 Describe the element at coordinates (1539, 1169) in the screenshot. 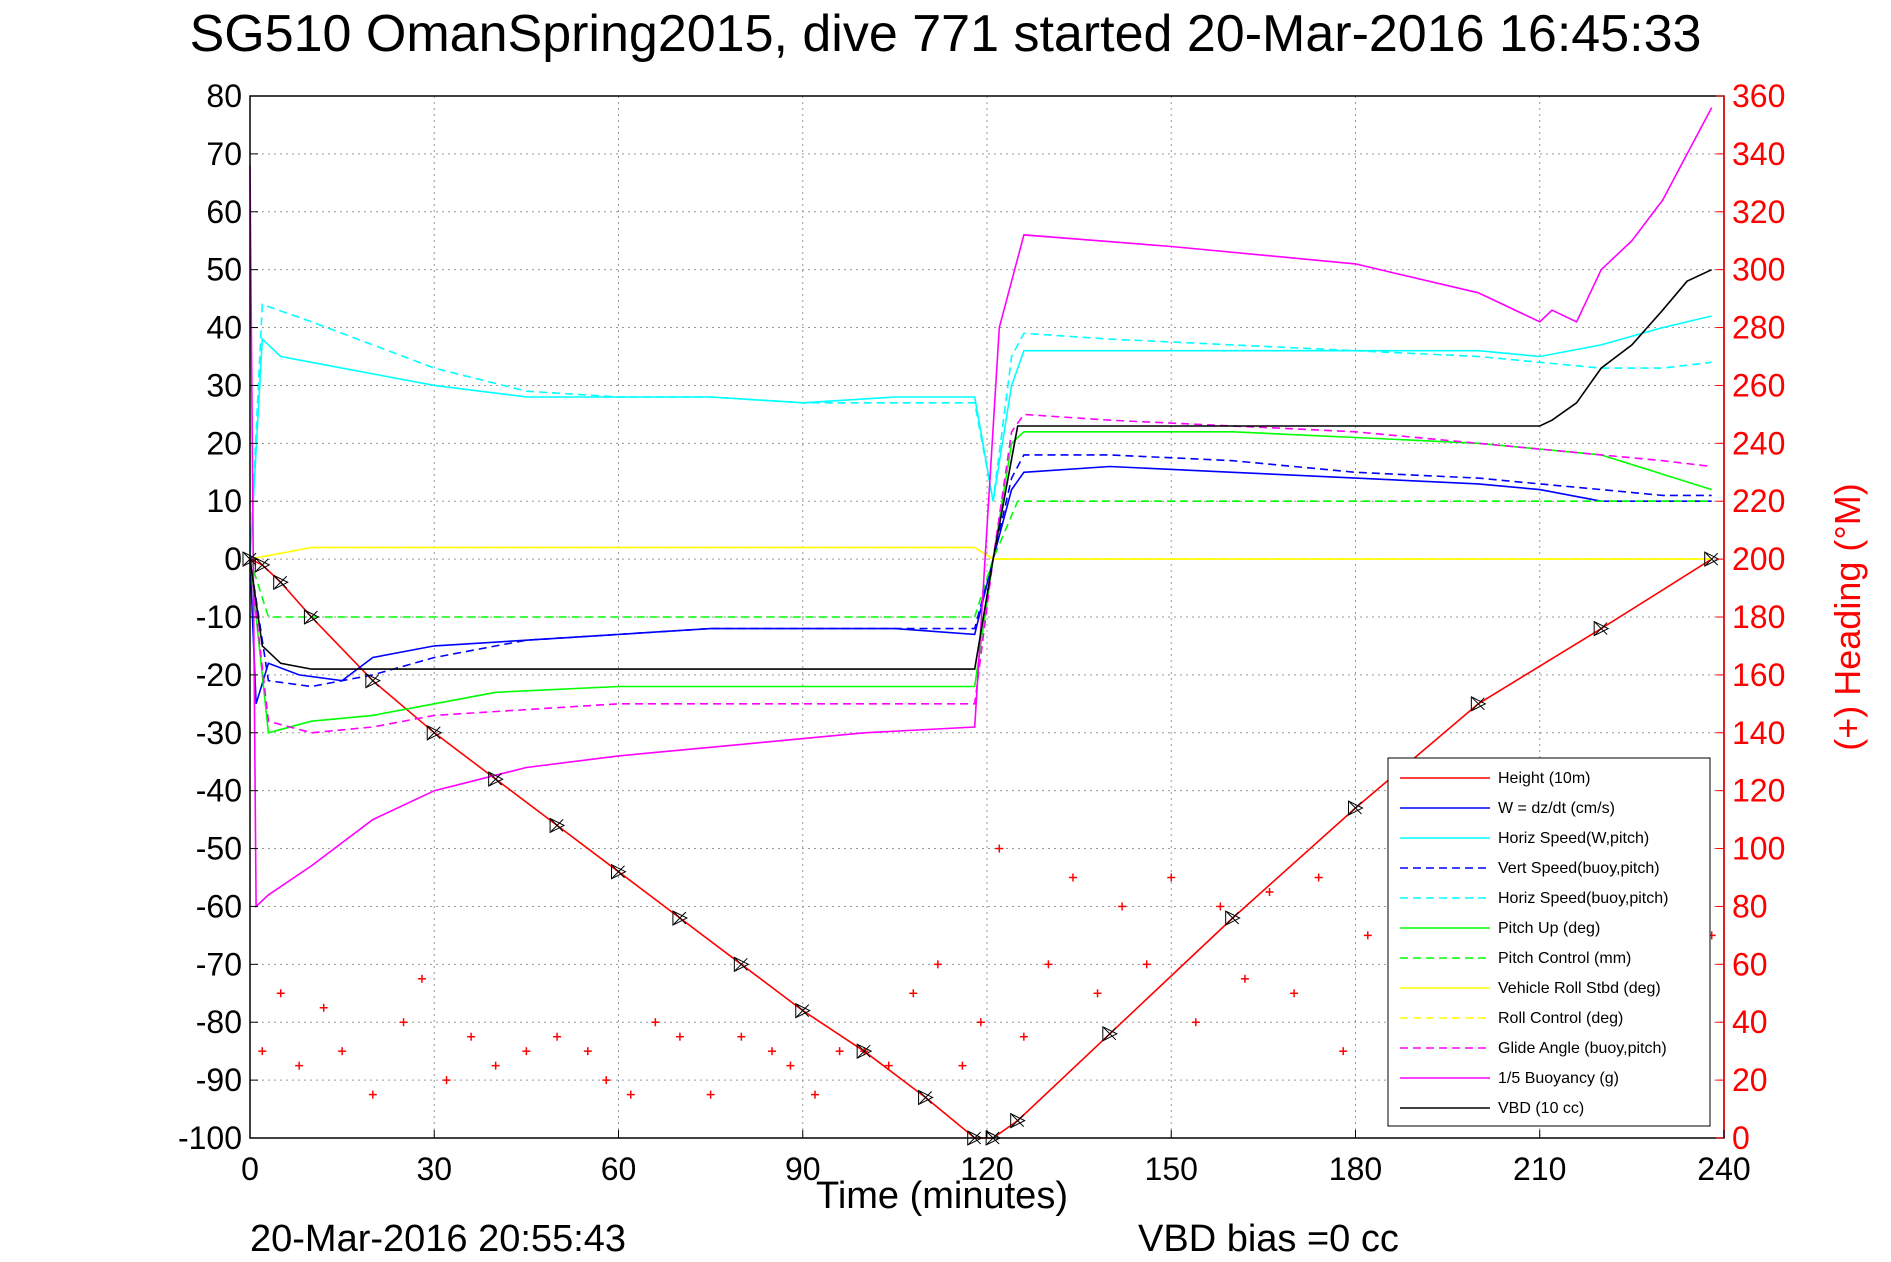

I see `x-tick-label: 210` at that location.